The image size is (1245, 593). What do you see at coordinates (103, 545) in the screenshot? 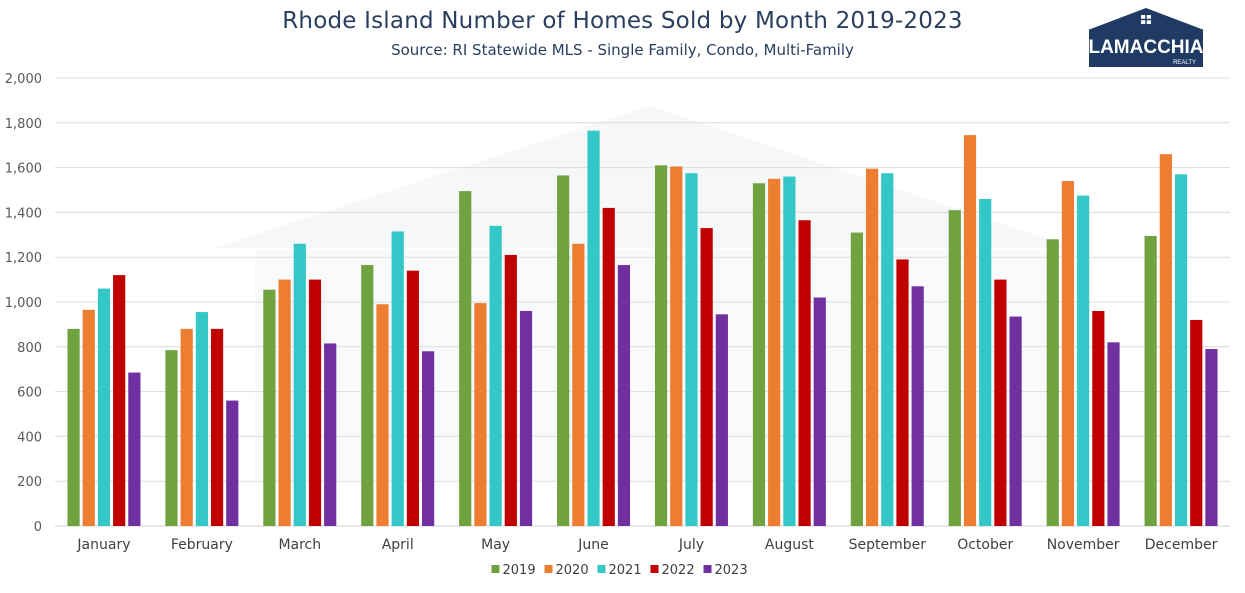
I see `x-category-label: January` at bounding box center [103, 545].